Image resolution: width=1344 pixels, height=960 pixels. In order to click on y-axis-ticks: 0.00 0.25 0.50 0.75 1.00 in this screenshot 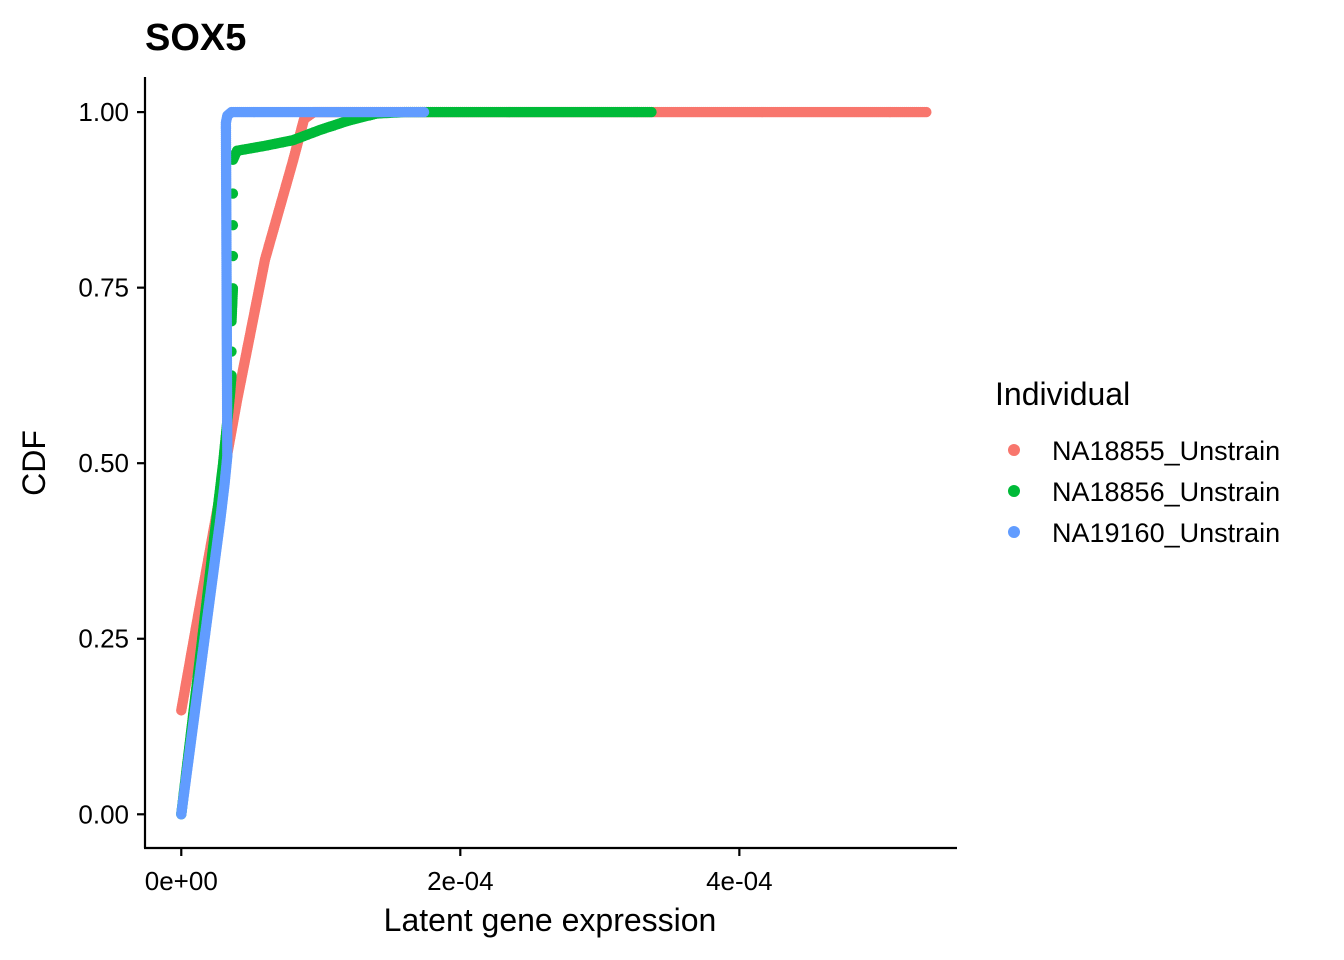, I will do `click(111, 463)`.